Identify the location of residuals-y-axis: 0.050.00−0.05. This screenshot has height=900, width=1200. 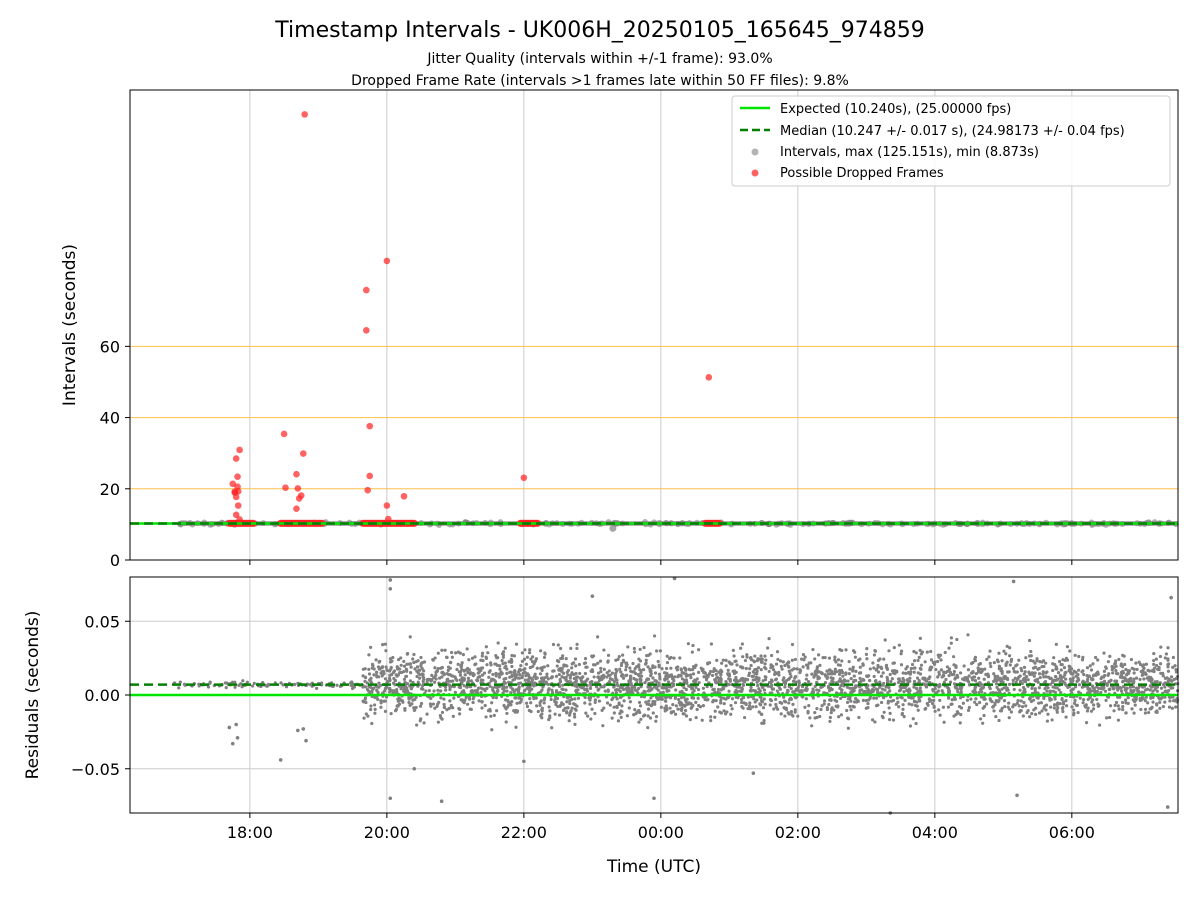
(100, 695).